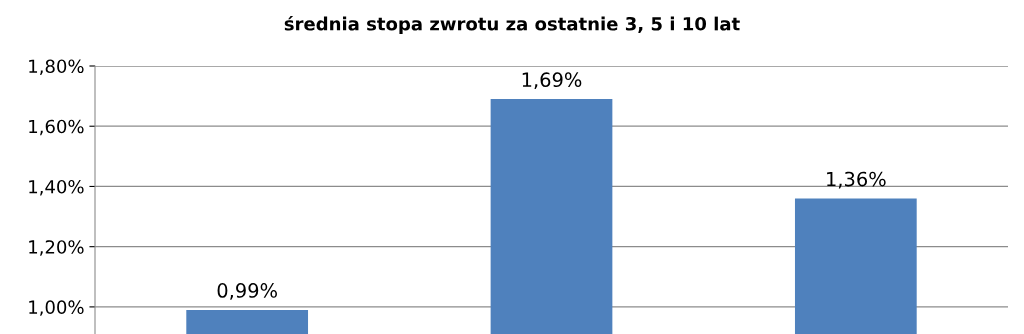  Describe the element at coordinates (56, 187) in the screenshot. I see `y-tick-label: 1,40%` at that location.